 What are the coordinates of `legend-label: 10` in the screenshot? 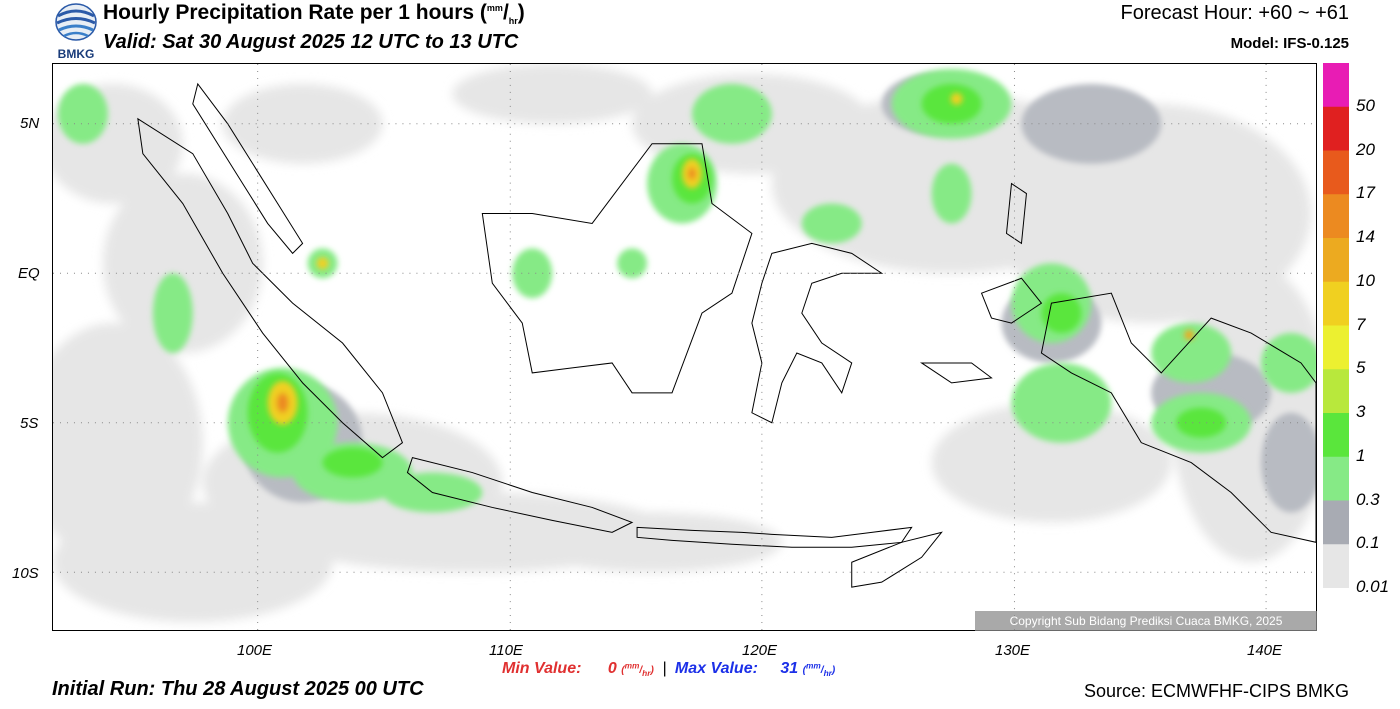 It's located at (1365, 280).